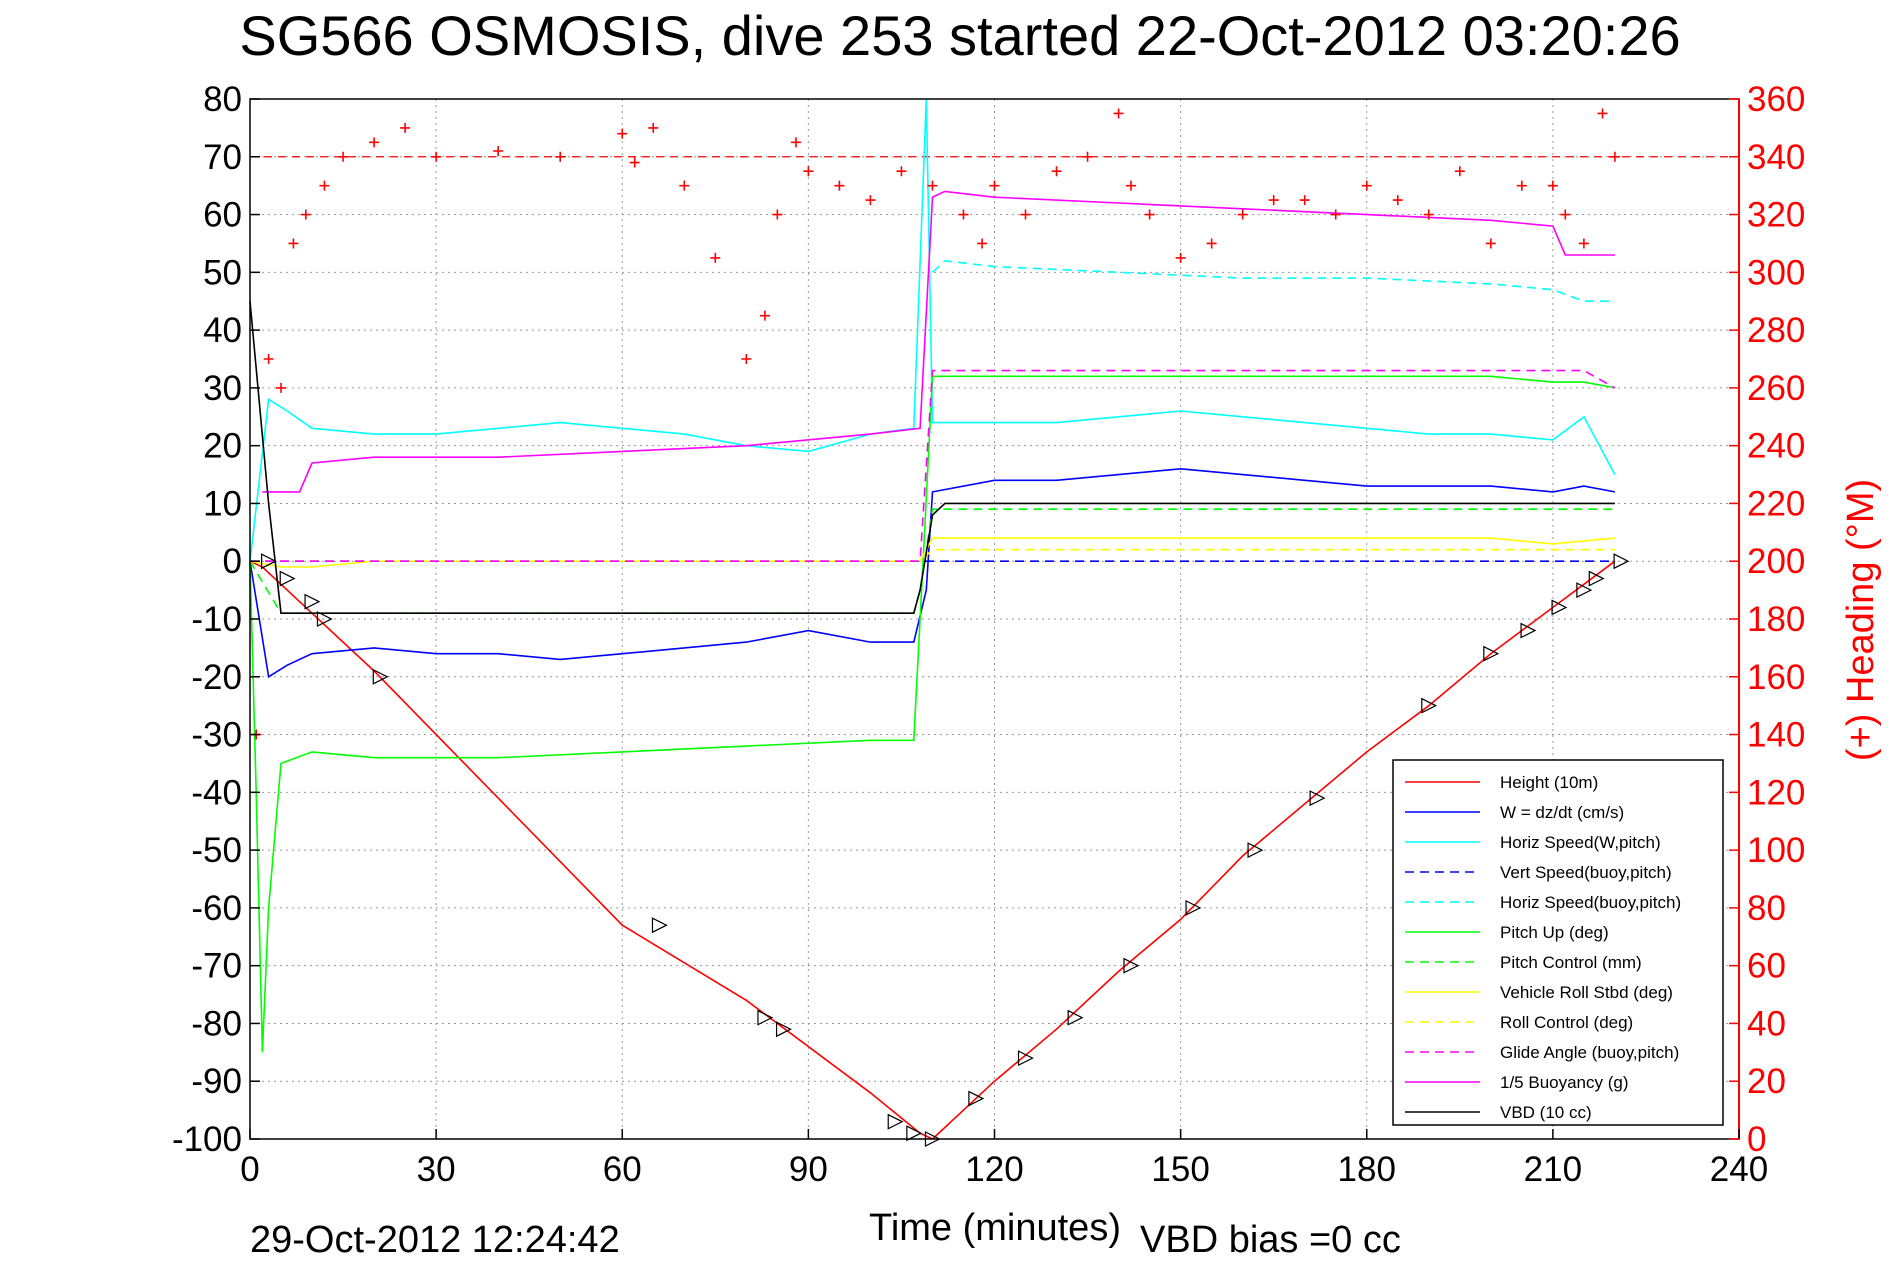 This screenshot has height=1262, width=1891. I want to click on x-tick-label-3: 90, so click(808, 1169).